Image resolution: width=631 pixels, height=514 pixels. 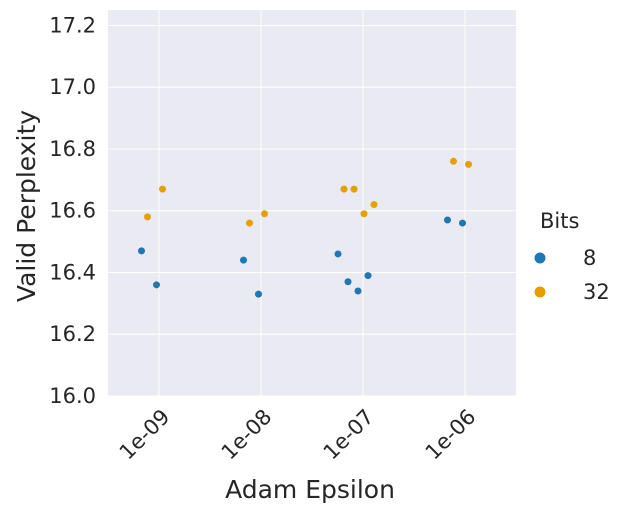 I want to click on y-tick-label: 16.2, so click(x=72, y=334).